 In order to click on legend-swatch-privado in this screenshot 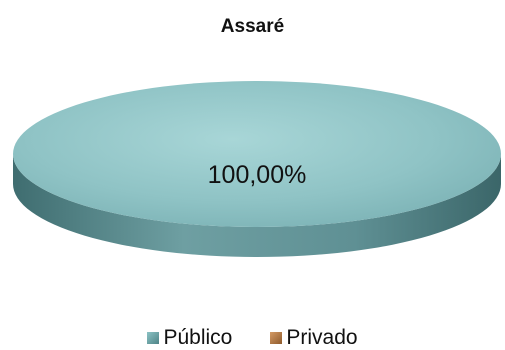, I will do `click(276, 338)`.